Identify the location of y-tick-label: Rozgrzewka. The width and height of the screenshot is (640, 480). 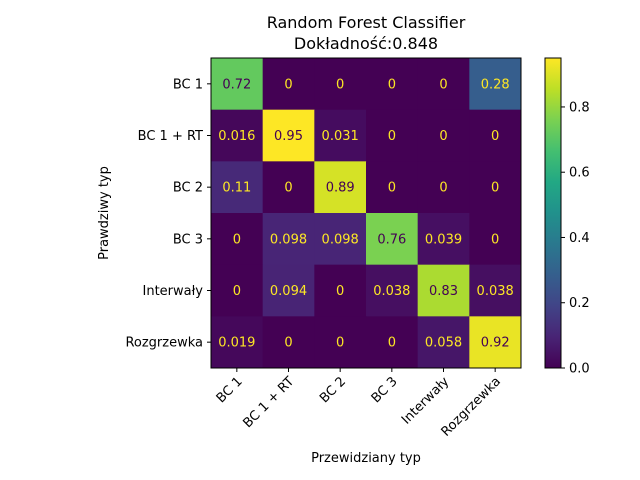
(164, 343).